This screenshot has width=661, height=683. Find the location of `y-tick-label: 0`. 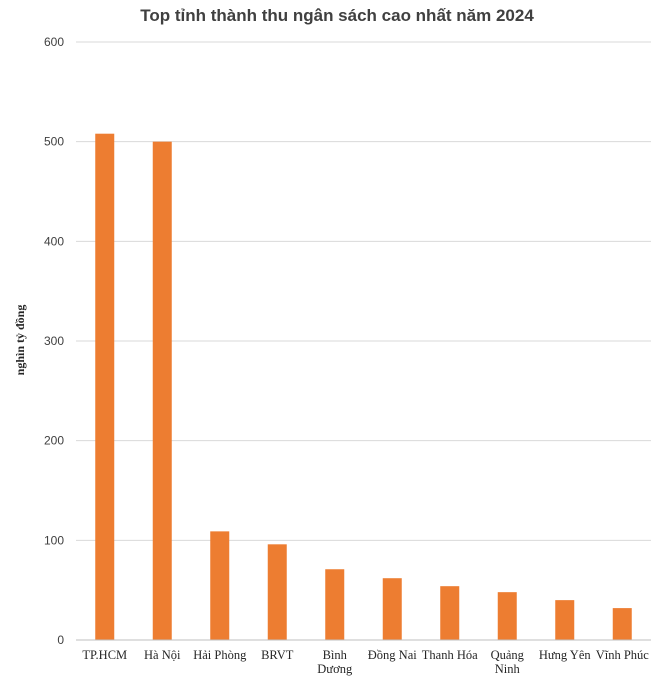

y-tick-label: 0 is located at coordinates (60, 640).